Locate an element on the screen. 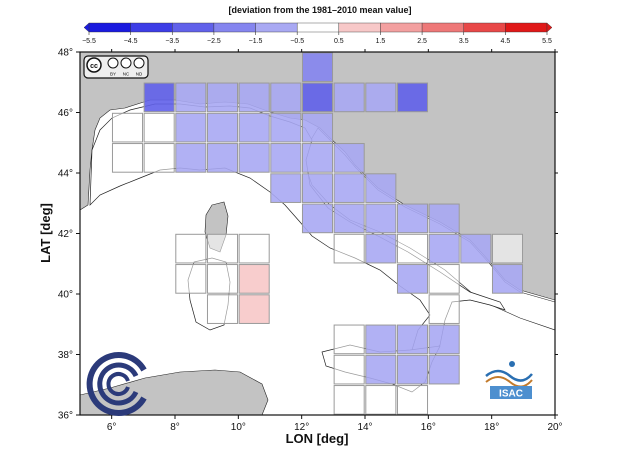  colorbar-tick-label: −5.5 is located at coordinates (89, 41).